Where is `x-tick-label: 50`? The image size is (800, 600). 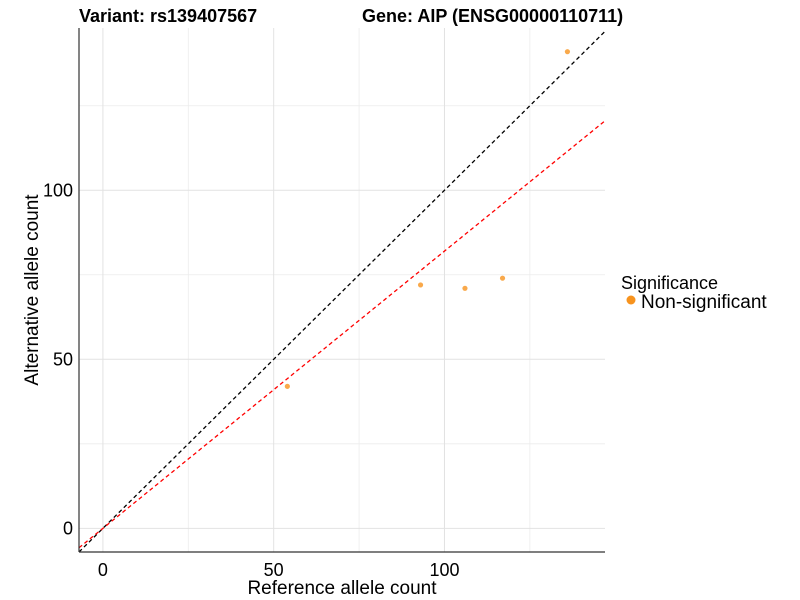
x-tick-label: 50 is located at coordinates (274, 570).